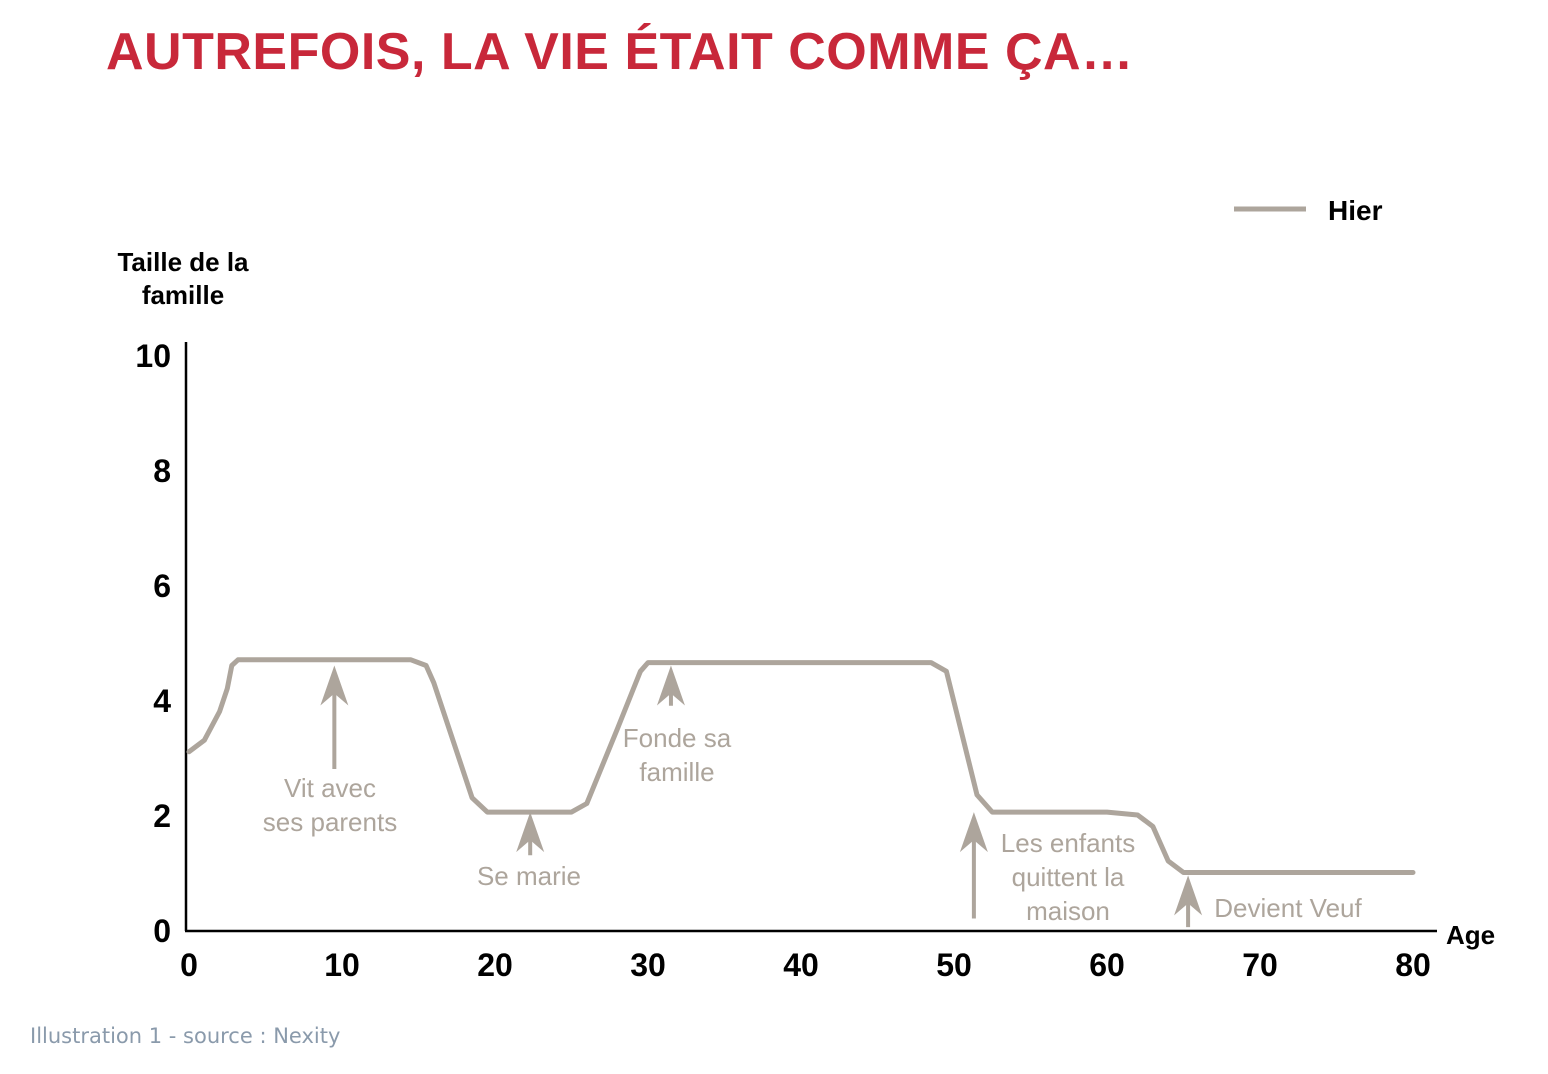 Image resolution: width=1548 pixels, height=1074 pixels. Describe the element at coordinates (162, 816) in the screenshot. I see `y-tick-label: 2` at that location.